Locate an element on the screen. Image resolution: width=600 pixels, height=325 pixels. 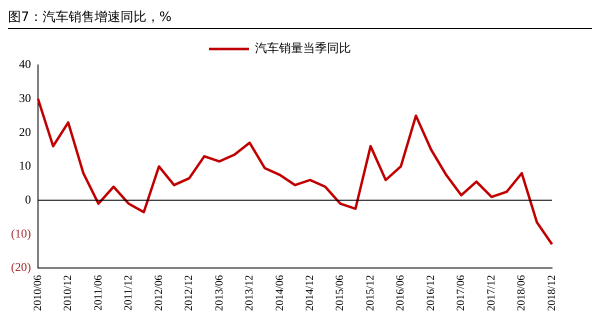
x-tick-label: 2013/06 is located at coordinates (219, 293).